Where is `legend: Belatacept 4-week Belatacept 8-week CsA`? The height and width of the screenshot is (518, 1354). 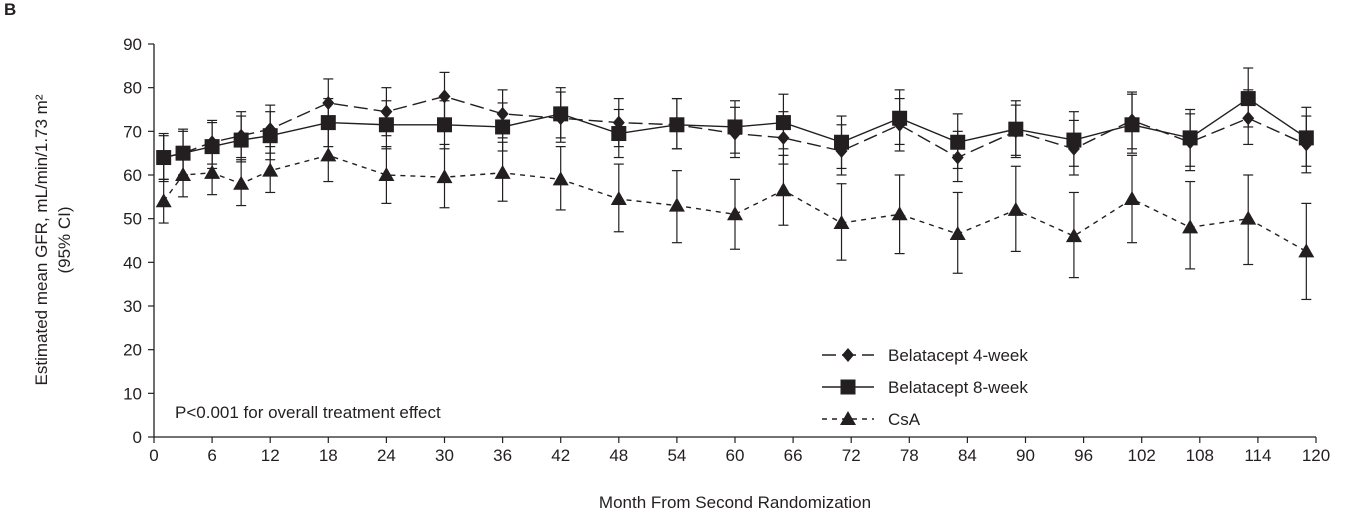
legend: Belatacept 4-week Belatacept 8-week CsA is located at coordinates (925, 387).